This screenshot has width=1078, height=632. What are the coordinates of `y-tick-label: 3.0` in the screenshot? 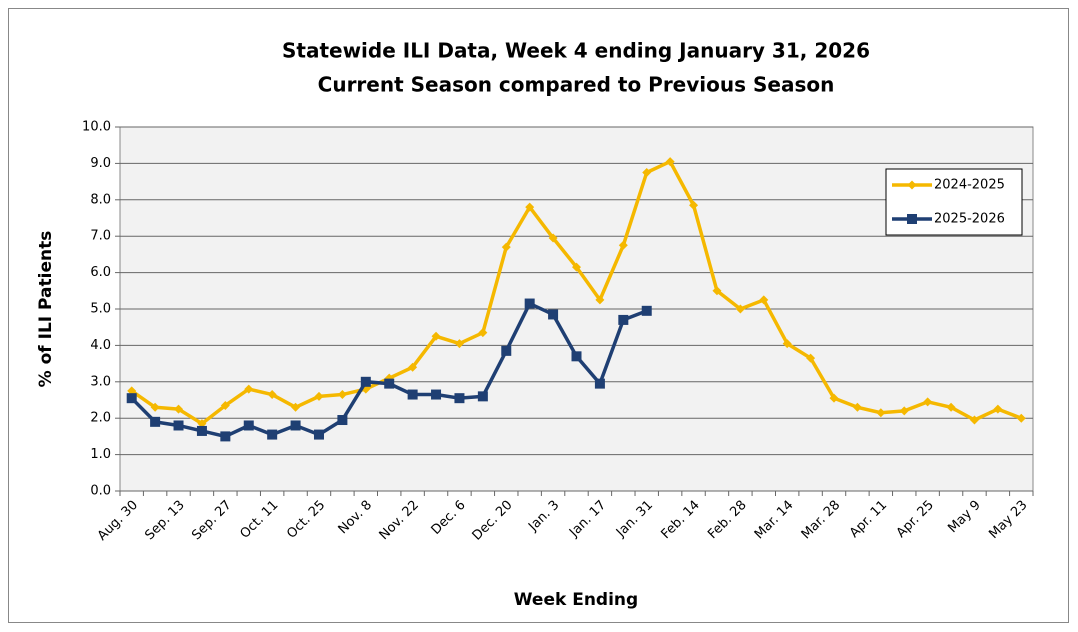 It's located at (100, 381).